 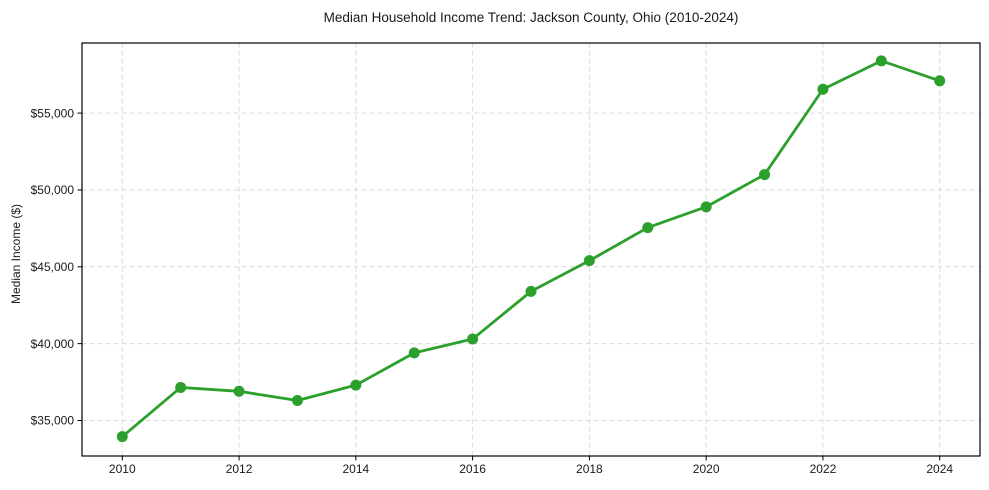 What do you see at coordinates (939, 469) in the screenshot?
I see `x-tick-label: 2024` at bounding box center [939, 469].